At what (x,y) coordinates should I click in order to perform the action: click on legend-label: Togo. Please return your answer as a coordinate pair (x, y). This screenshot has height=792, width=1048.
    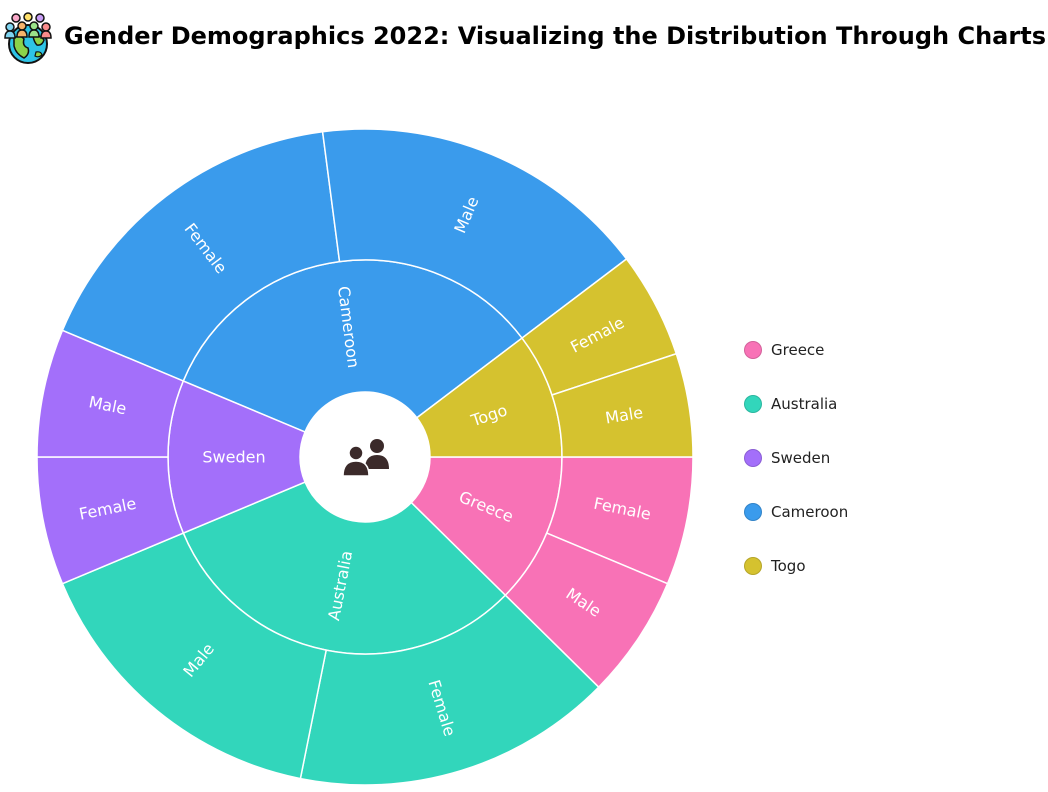
    Looking at the image, I should click on (788, 566).